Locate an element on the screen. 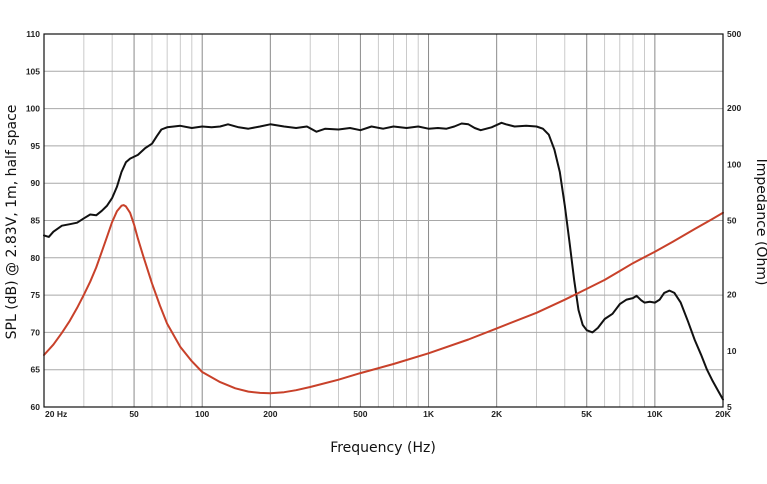 The image size is (767, 484). x-tick-label: 20K is located at coordinates (723, 414).